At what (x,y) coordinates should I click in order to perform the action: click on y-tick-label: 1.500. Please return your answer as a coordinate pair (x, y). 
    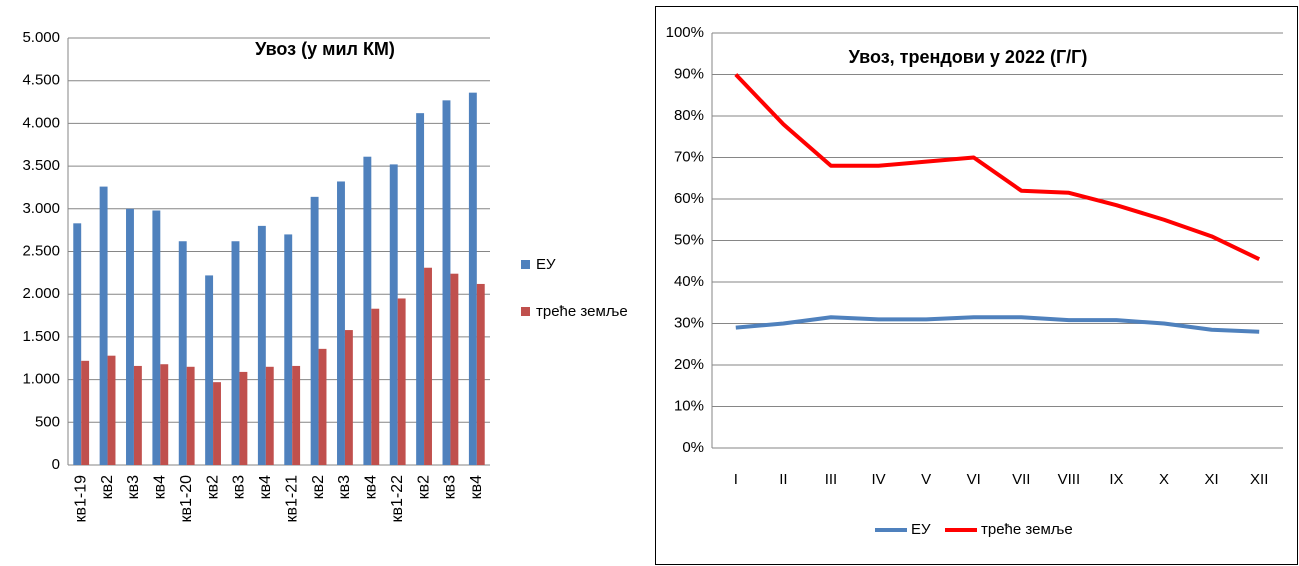
    Looking at the image, I should click on (41, 336).